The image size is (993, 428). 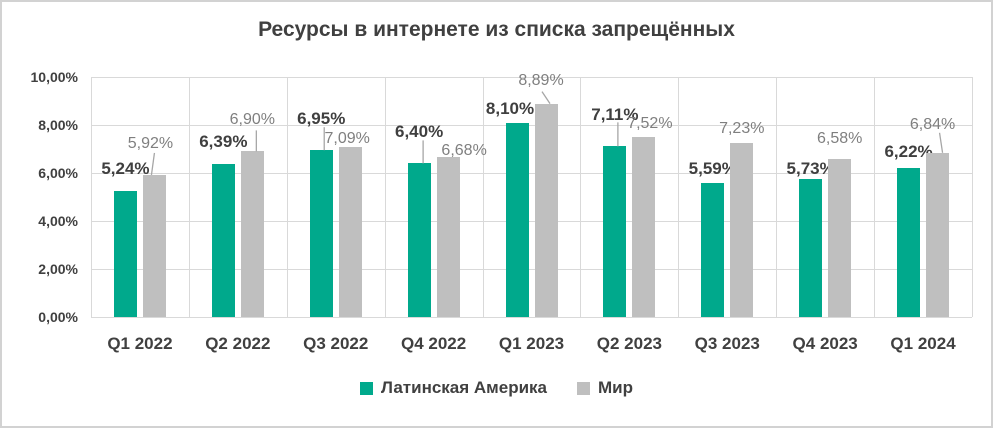 What do you see at coordinates (58, 221) in the screenshot?
I see `y-axis-tick-label: 4,00%` at bounding box center [58, 221].